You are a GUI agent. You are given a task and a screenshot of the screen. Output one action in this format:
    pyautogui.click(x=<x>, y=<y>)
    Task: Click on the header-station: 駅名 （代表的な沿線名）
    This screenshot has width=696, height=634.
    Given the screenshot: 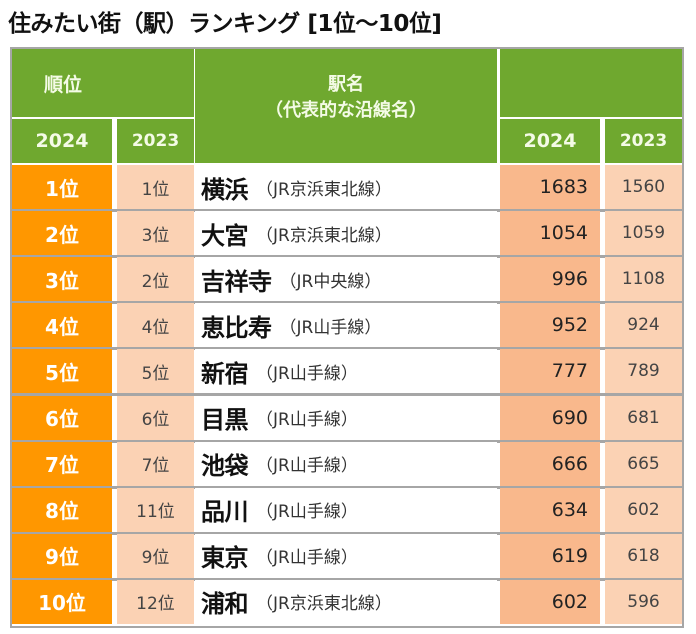 What is the action you would take?
    pyautogui.click(x=346, y=106)
    